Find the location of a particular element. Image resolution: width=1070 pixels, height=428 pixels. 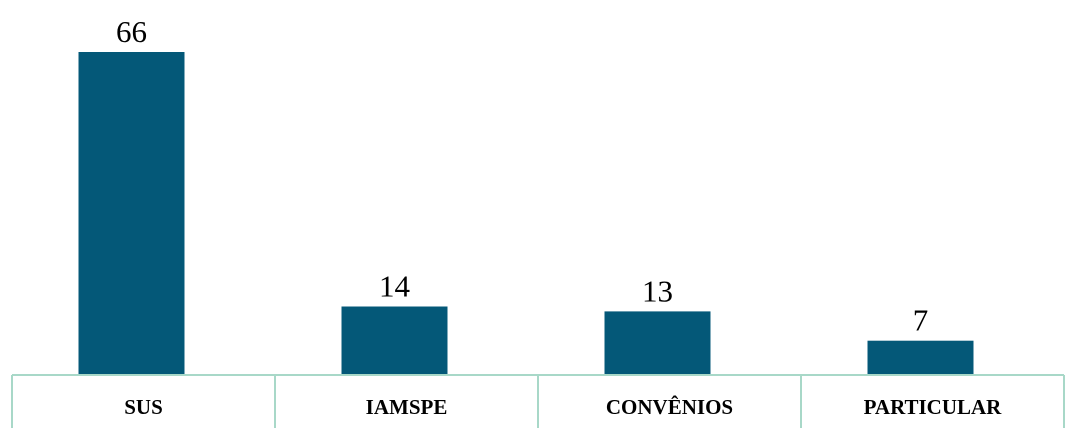

bar-sus is located at coordinates (131, 213).